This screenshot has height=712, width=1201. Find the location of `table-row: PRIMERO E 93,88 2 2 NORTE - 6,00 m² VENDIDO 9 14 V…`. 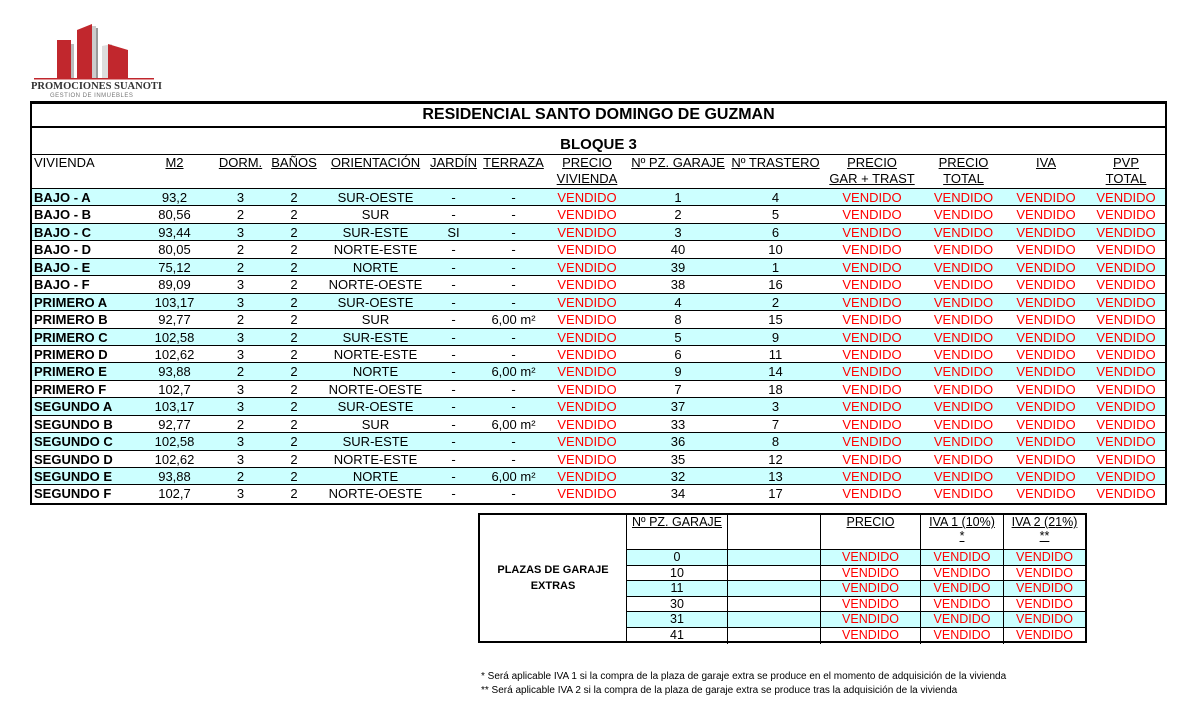

table-row: PRIMERO E 93,88 2 2 NORTE - 6,00 m² VENDIDO 9 14 V… is located at coordinates (598, 372).